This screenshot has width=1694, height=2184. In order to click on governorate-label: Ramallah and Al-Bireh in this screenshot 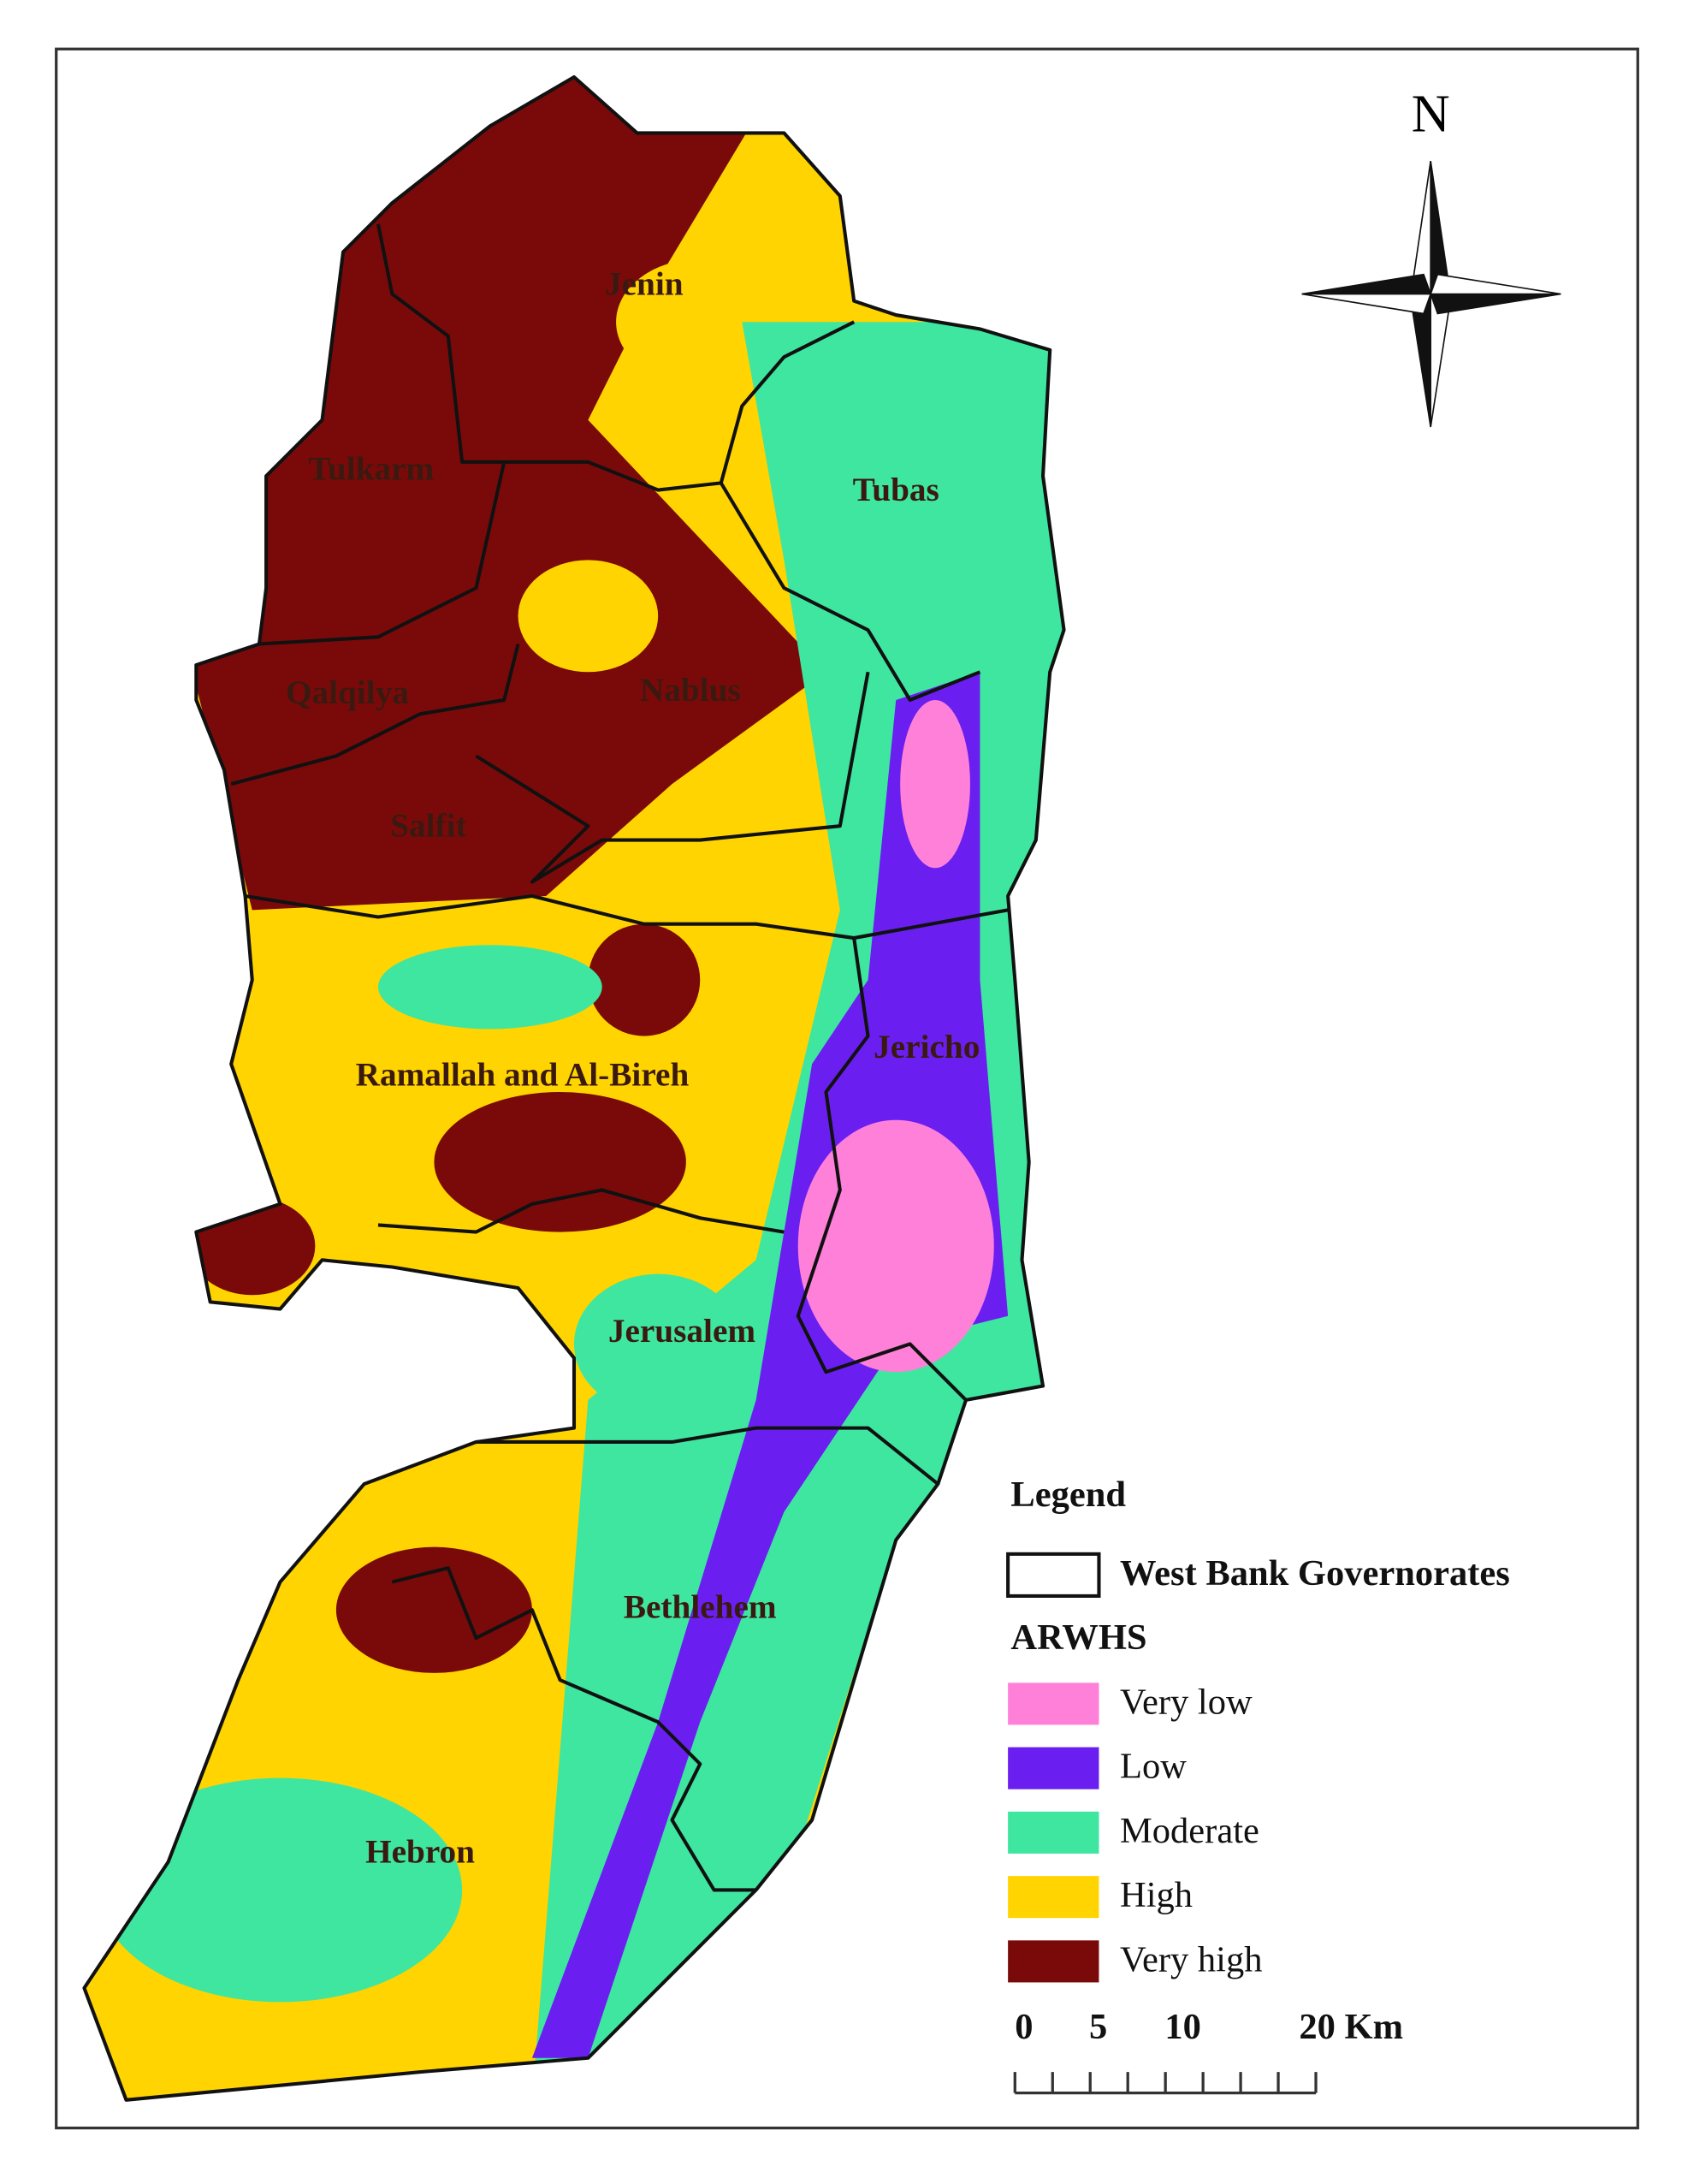, I will do `click(523, 1075)`.